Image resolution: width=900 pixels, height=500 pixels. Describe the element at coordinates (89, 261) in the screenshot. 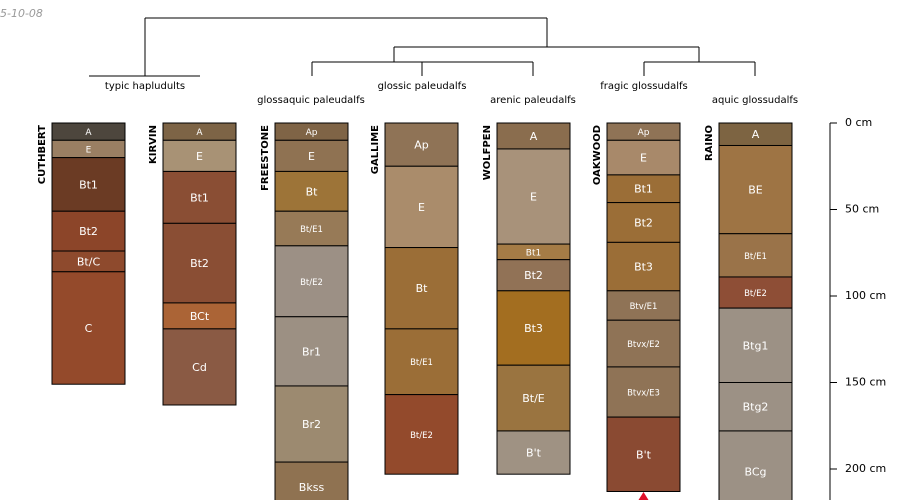

I see `horizon-label: Bt/C` at that location.